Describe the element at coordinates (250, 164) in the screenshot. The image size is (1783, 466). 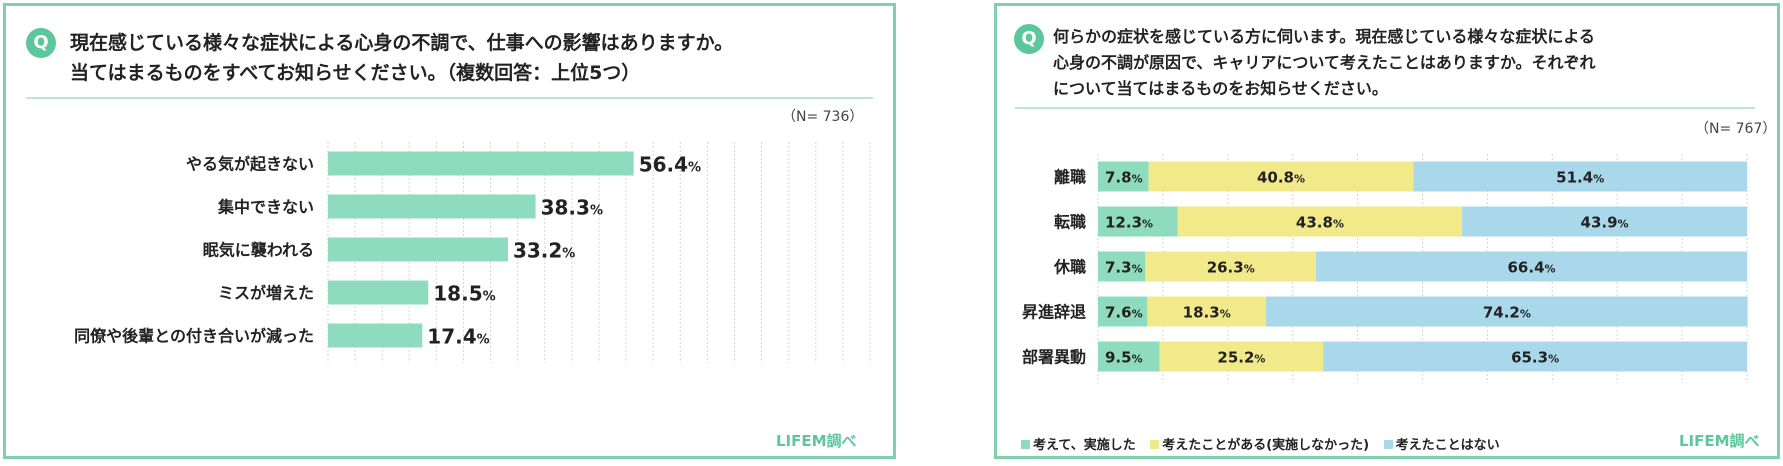
I see `category-label: やる気が起きない` at that location.